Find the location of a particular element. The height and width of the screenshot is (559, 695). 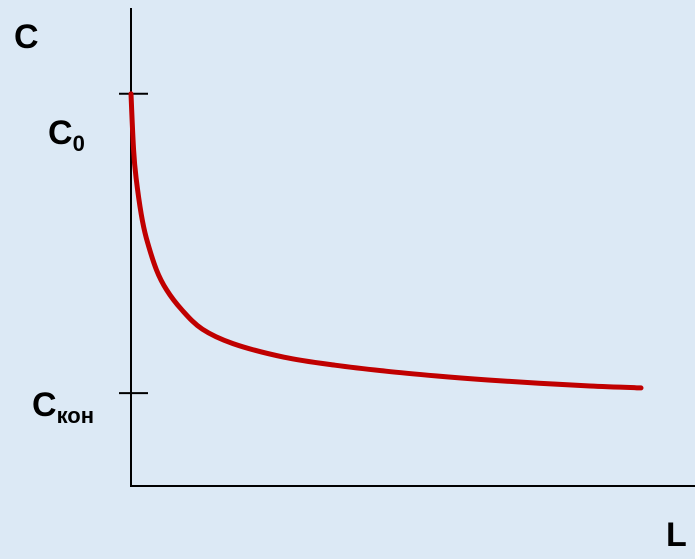

y-tick-label-1: C0 is located at coordinates (66, 135).